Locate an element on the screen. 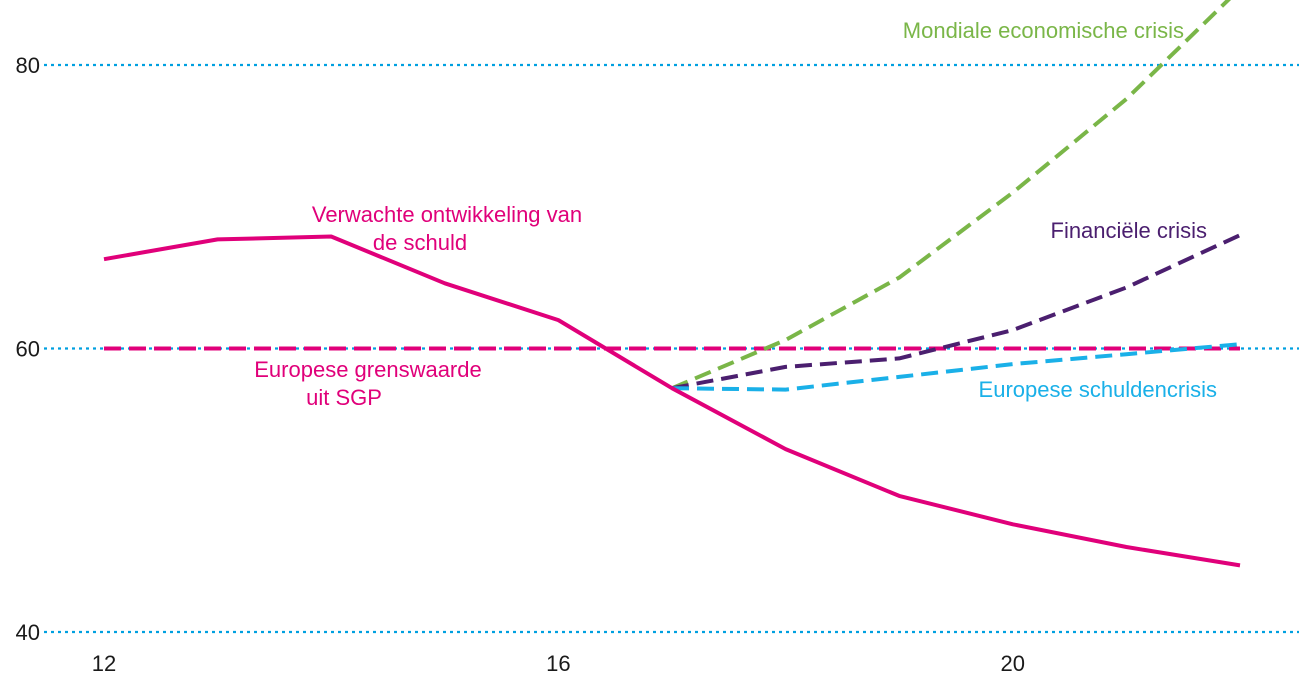  annotation-europees: Europese schuldencrisis is located at coordinates (1098, 389).